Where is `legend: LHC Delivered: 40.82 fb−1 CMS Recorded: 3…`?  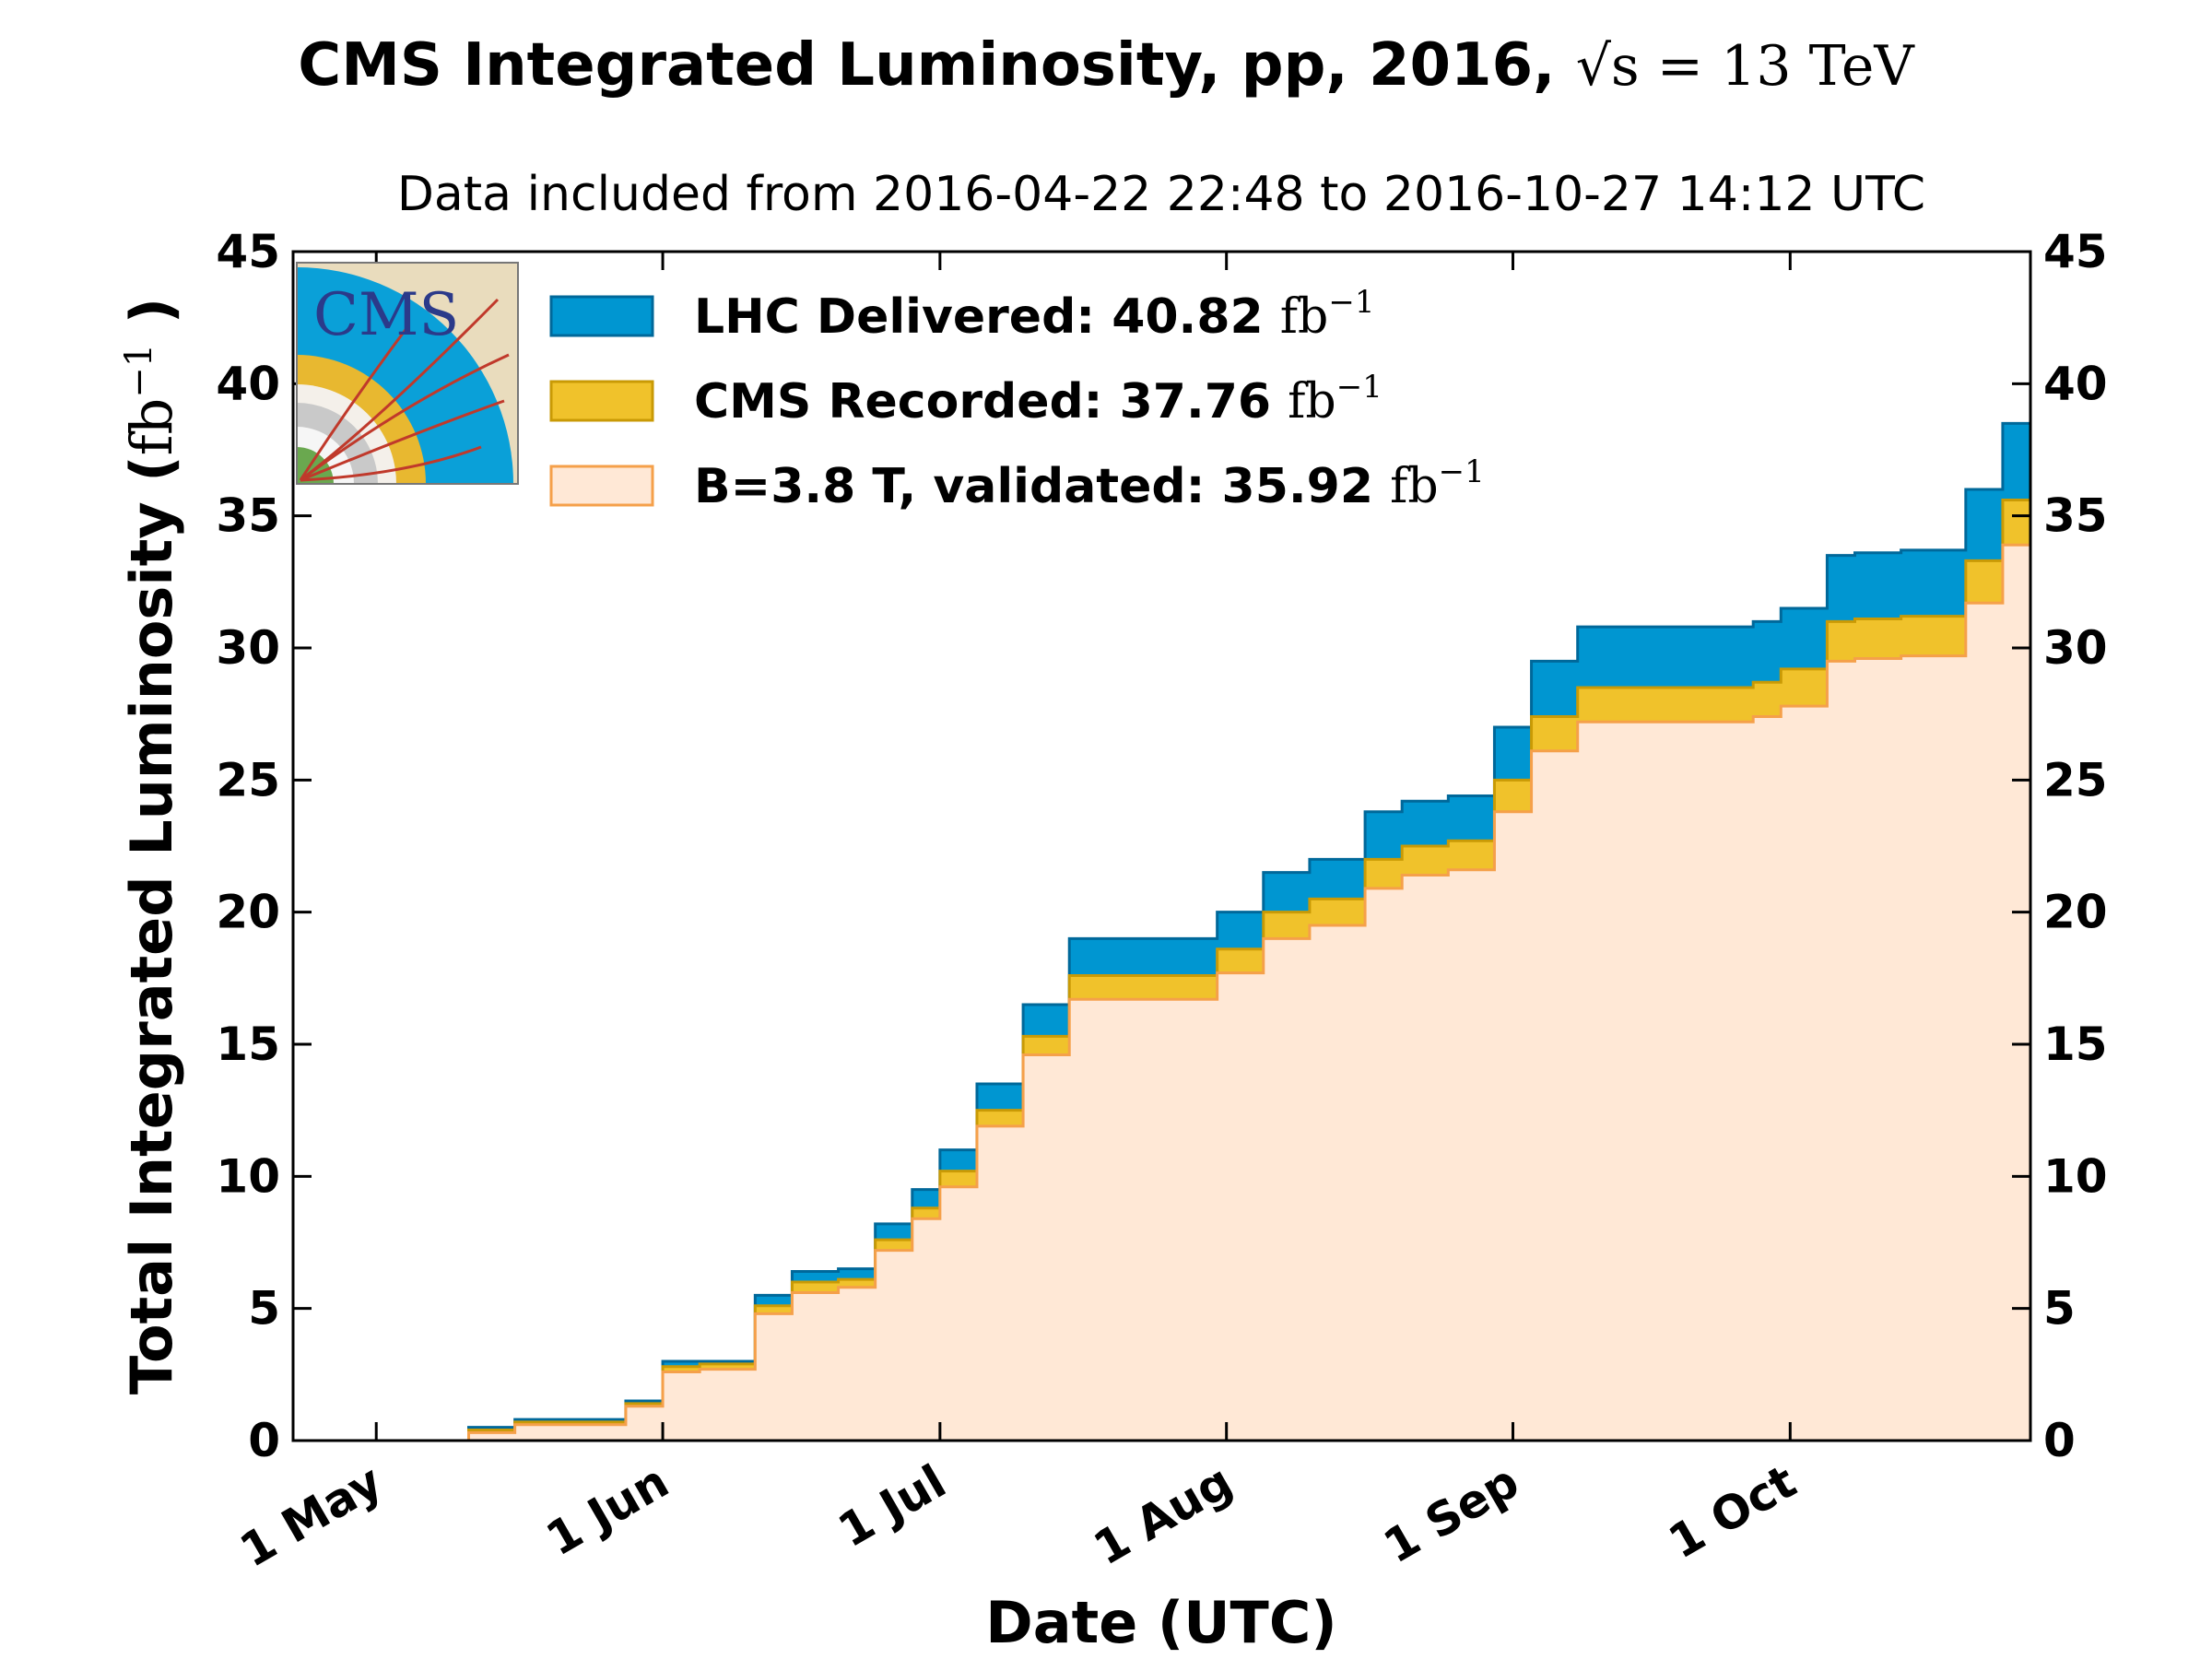 legend: LHC Delivered: 40.82 fb−1 CMS Recorded: 3… is located at coordinates (1017, 399).